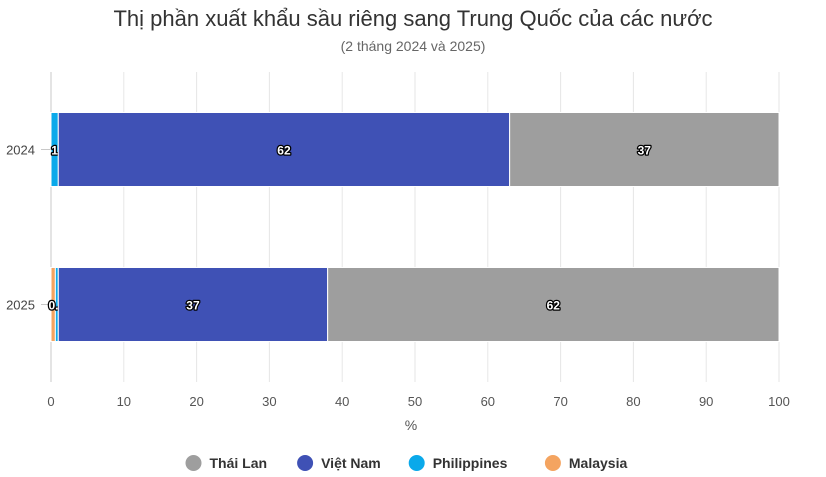 This screenshot has width=826, height=477. I want to click on x-tick-label: 0, so click(50, 401).